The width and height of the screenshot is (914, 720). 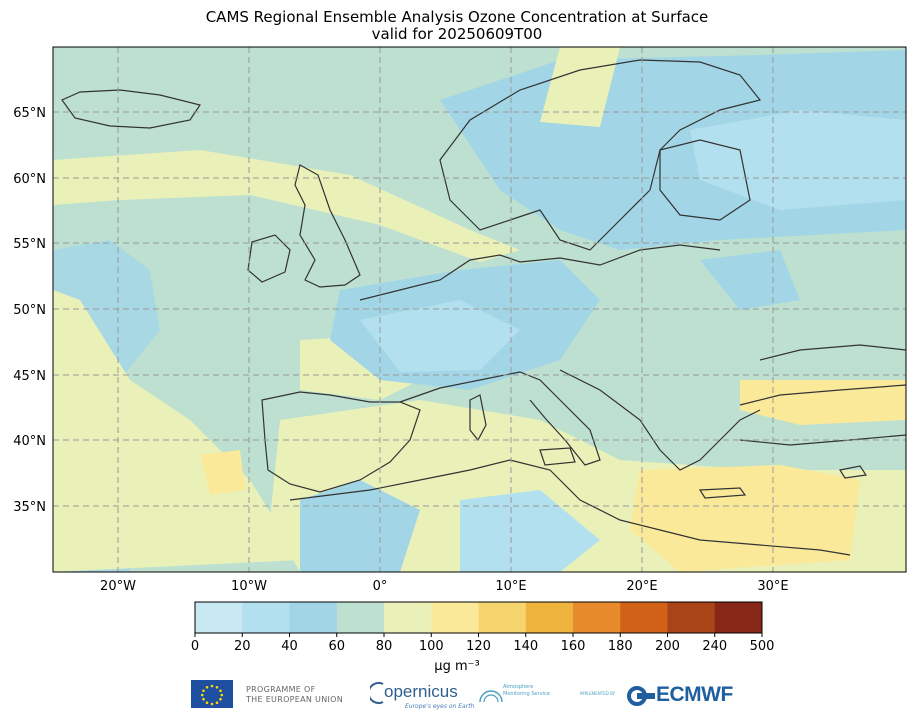 I want to click on implemented-by-text: IMPLEMENTED BY, so click(x=598, y=693).